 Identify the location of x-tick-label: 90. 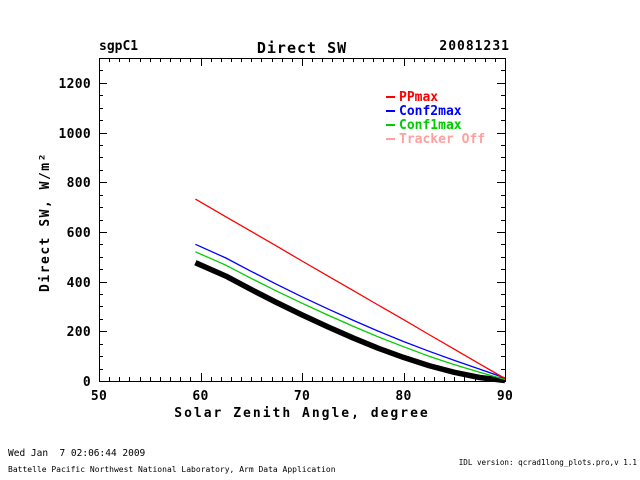
(505, 396).